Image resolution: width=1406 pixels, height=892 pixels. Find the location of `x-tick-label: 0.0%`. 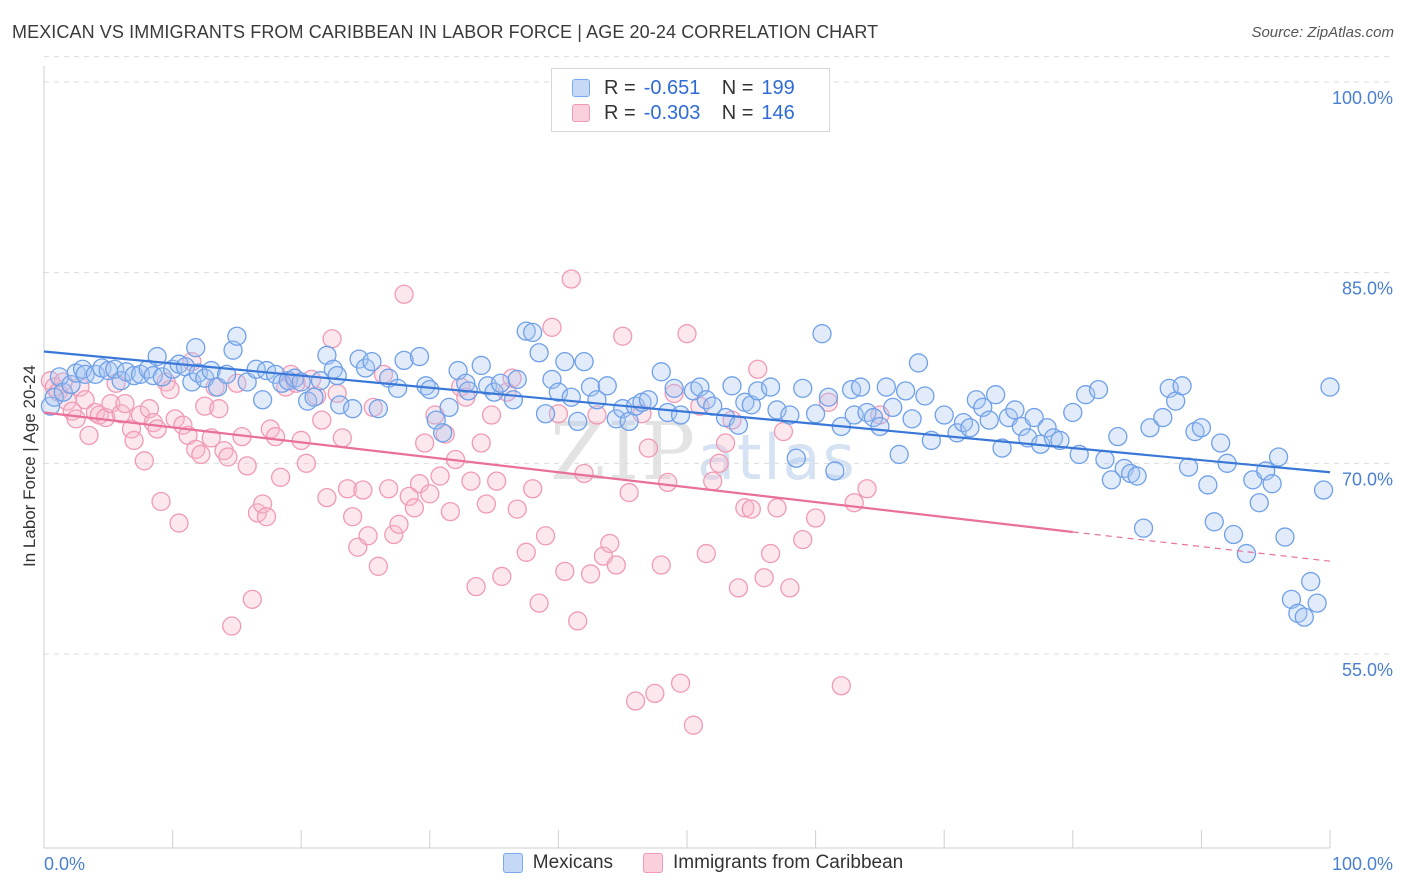

x-tick-label: 0.0% is located at coordinates (64, 864).